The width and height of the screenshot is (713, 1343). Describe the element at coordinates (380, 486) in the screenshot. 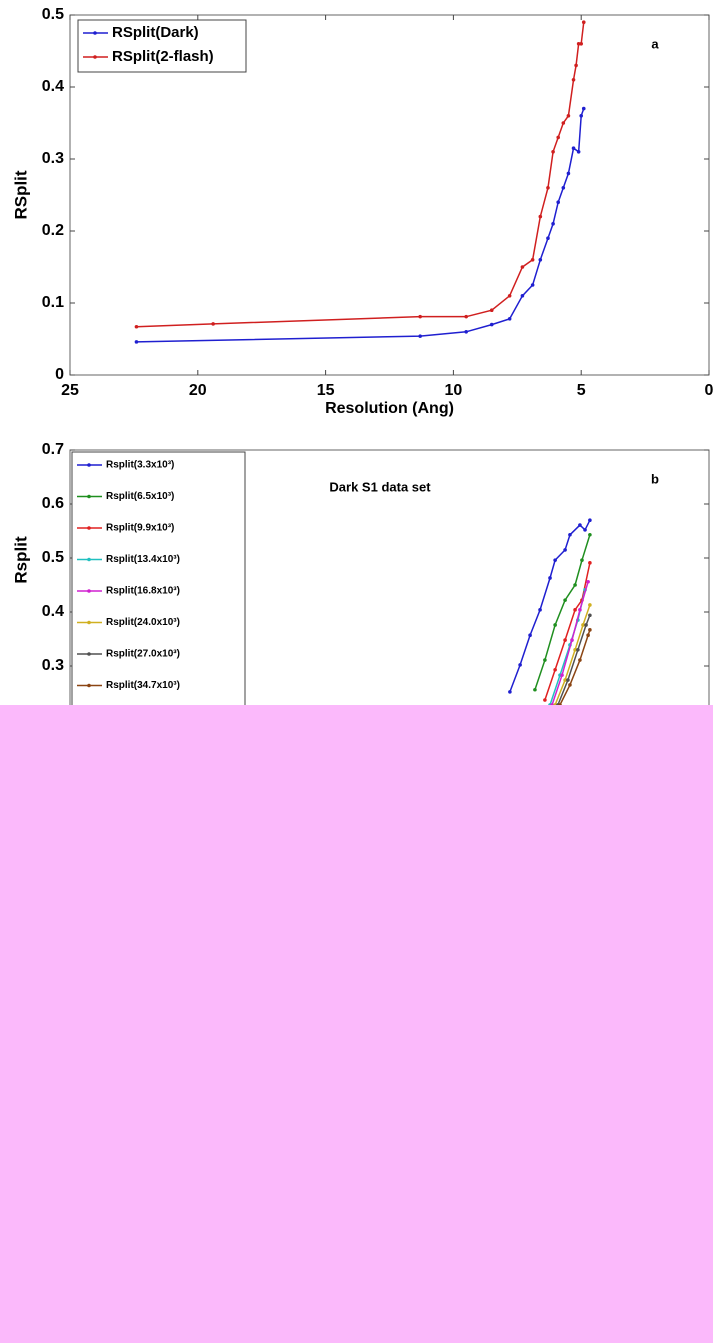

I see `chart-title: Dark S1 data set` at that location.